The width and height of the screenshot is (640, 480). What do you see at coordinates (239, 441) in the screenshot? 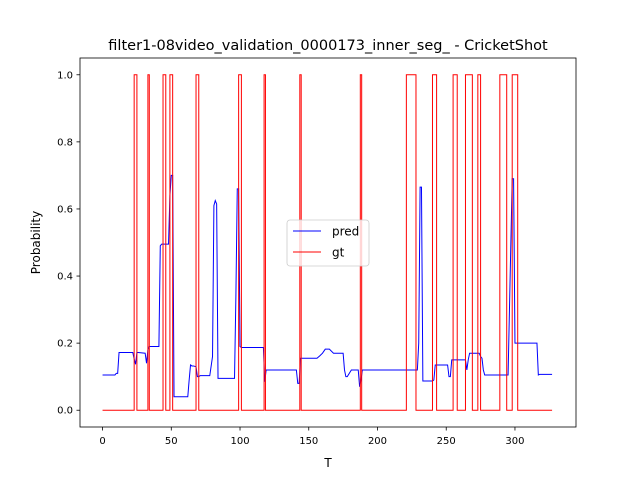
I see `x-tick-label: 100` at bounding box center [239, 441].